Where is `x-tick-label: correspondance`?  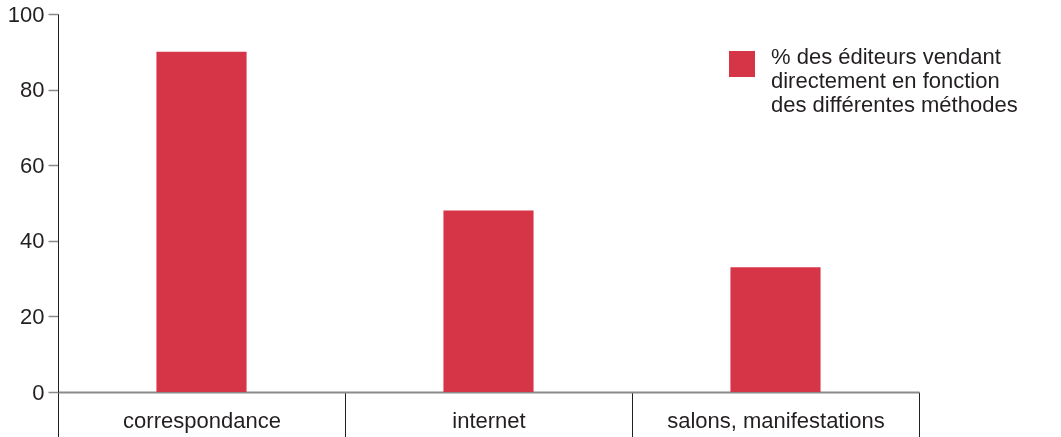 x-tick-label: correspondance is located at coordinates (202, 420).